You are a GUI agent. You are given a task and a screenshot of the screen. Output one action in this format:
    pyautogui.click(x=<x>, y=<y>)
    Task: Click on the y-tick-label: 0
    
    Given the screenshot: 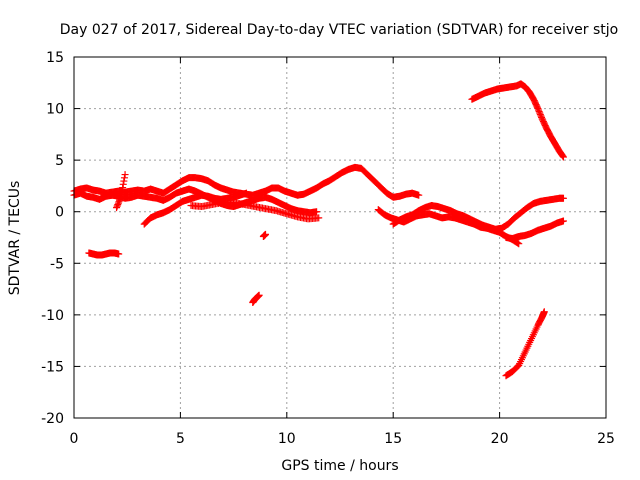 What is the action you would take?
    pyautogui.click(x=59, y=213)
    